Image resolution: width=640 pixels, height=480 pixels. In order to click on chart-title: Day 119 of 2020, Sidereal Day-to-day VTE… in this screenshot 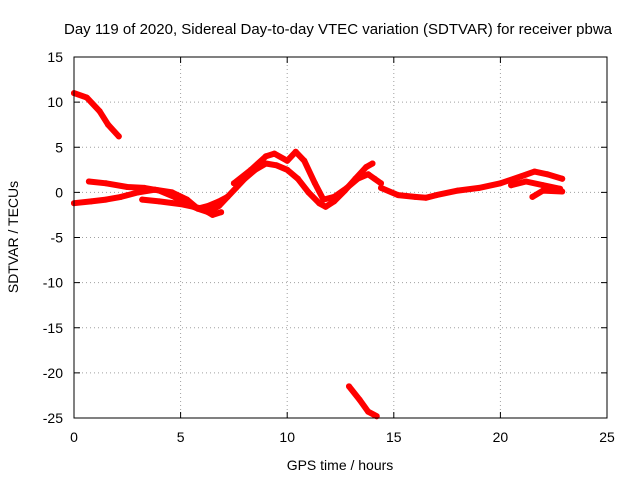, I will do `click(338, 29)`.